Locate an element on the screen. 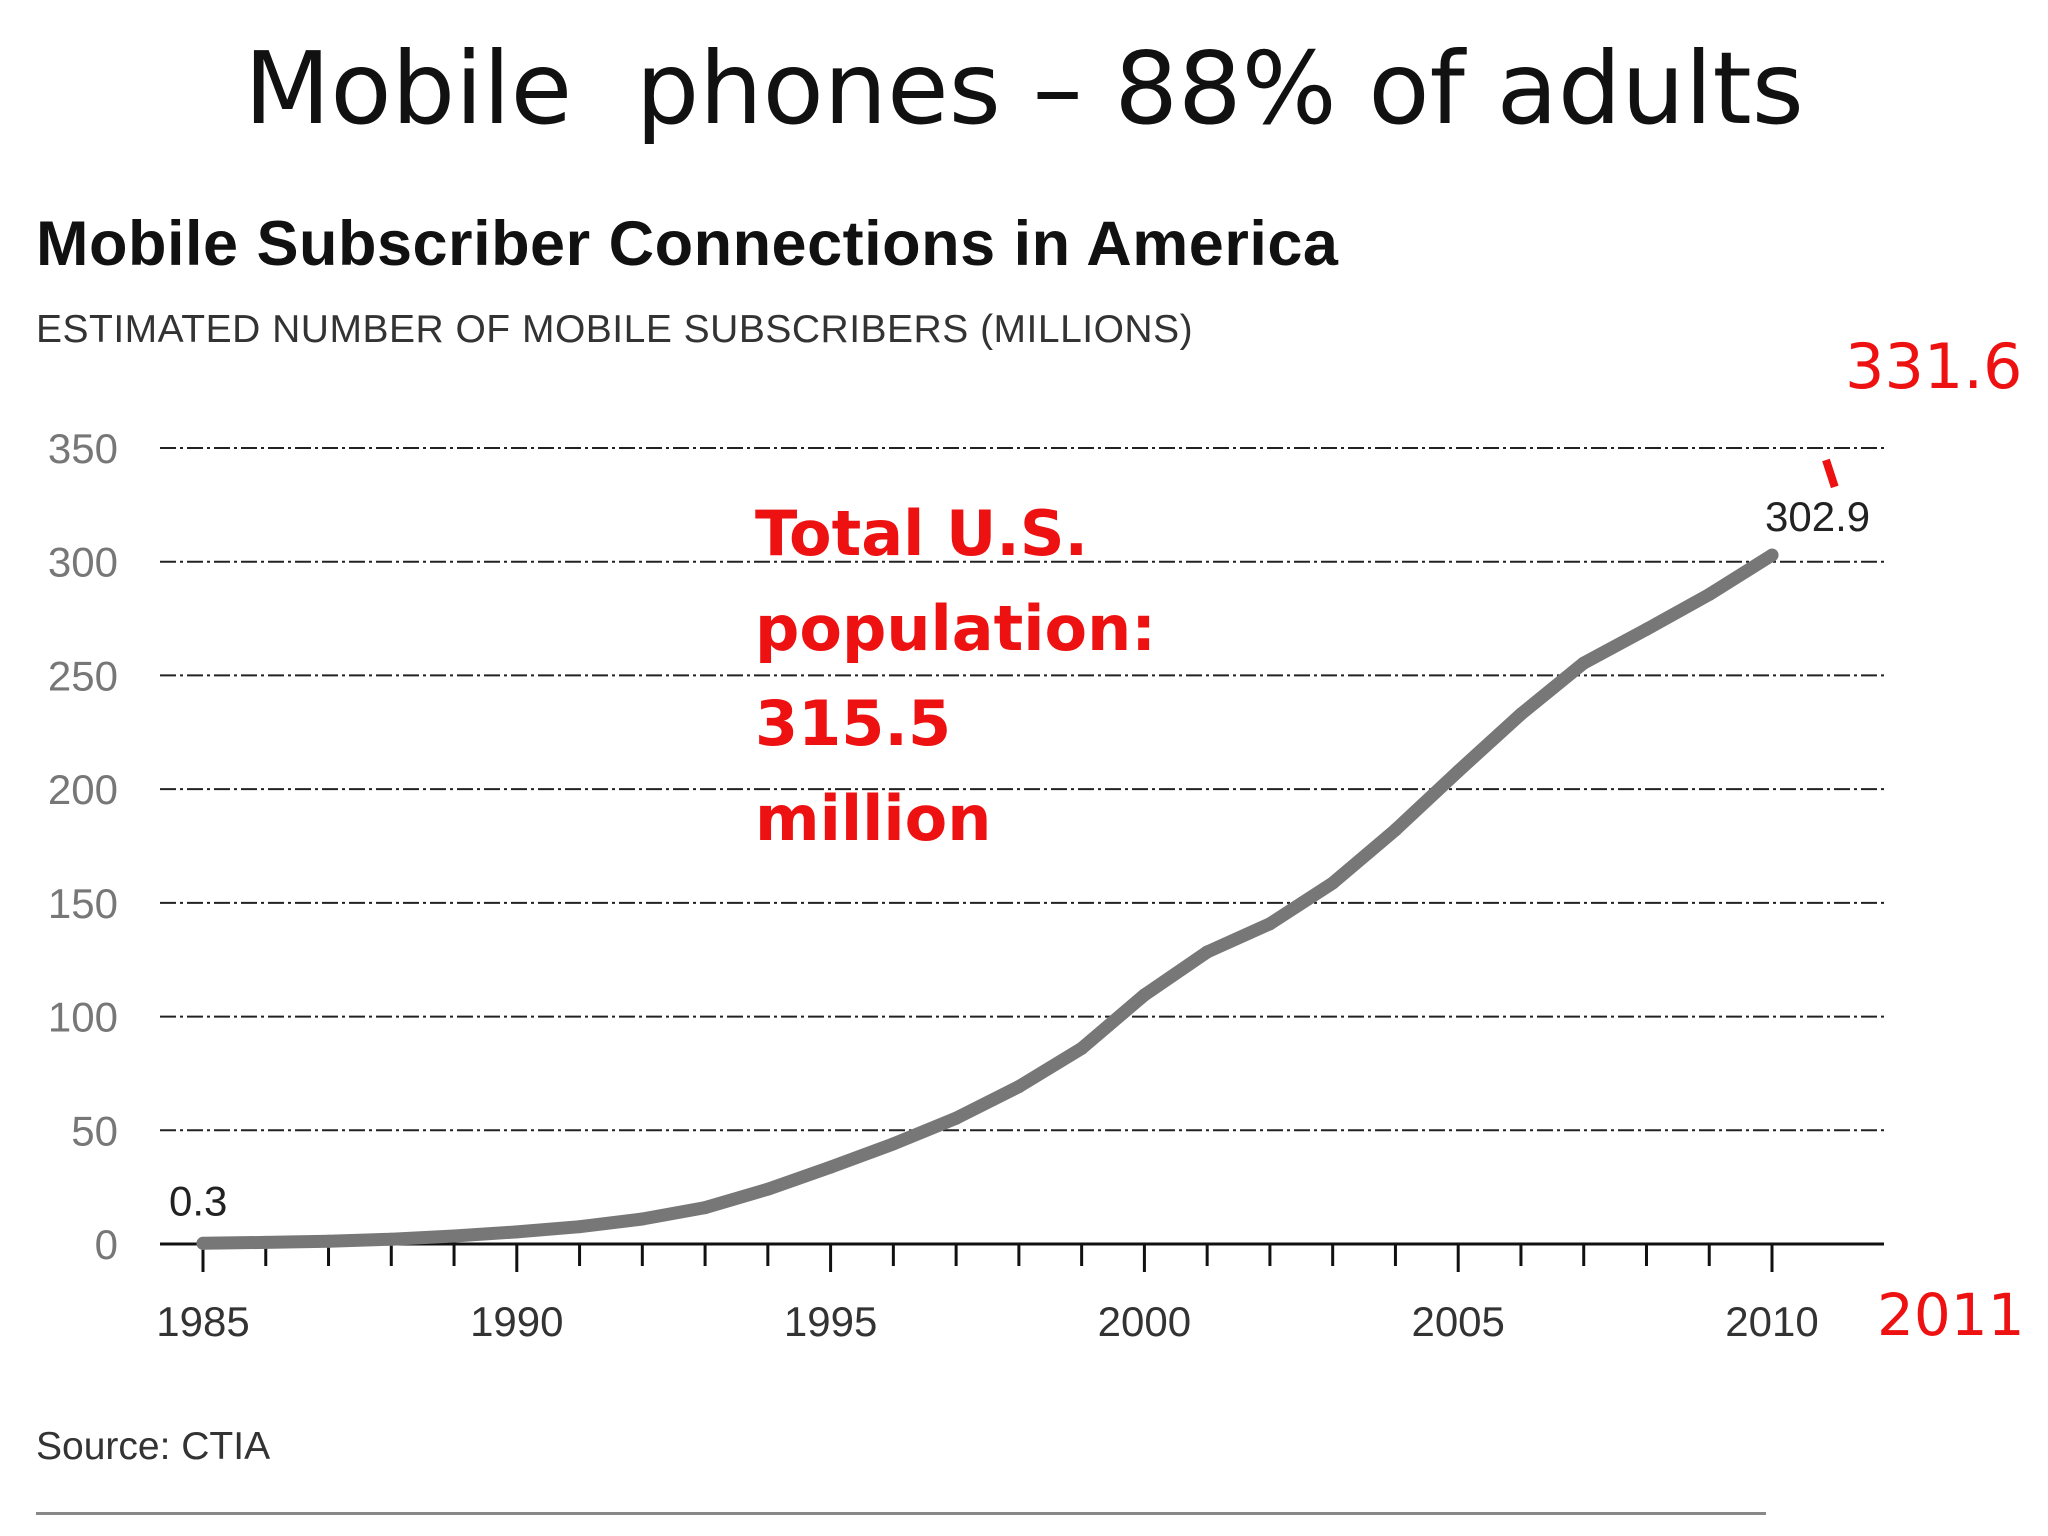 The width and height of the screenshot is (2048, 1536). data-point-2003 is located at coordinates (1333, 883).